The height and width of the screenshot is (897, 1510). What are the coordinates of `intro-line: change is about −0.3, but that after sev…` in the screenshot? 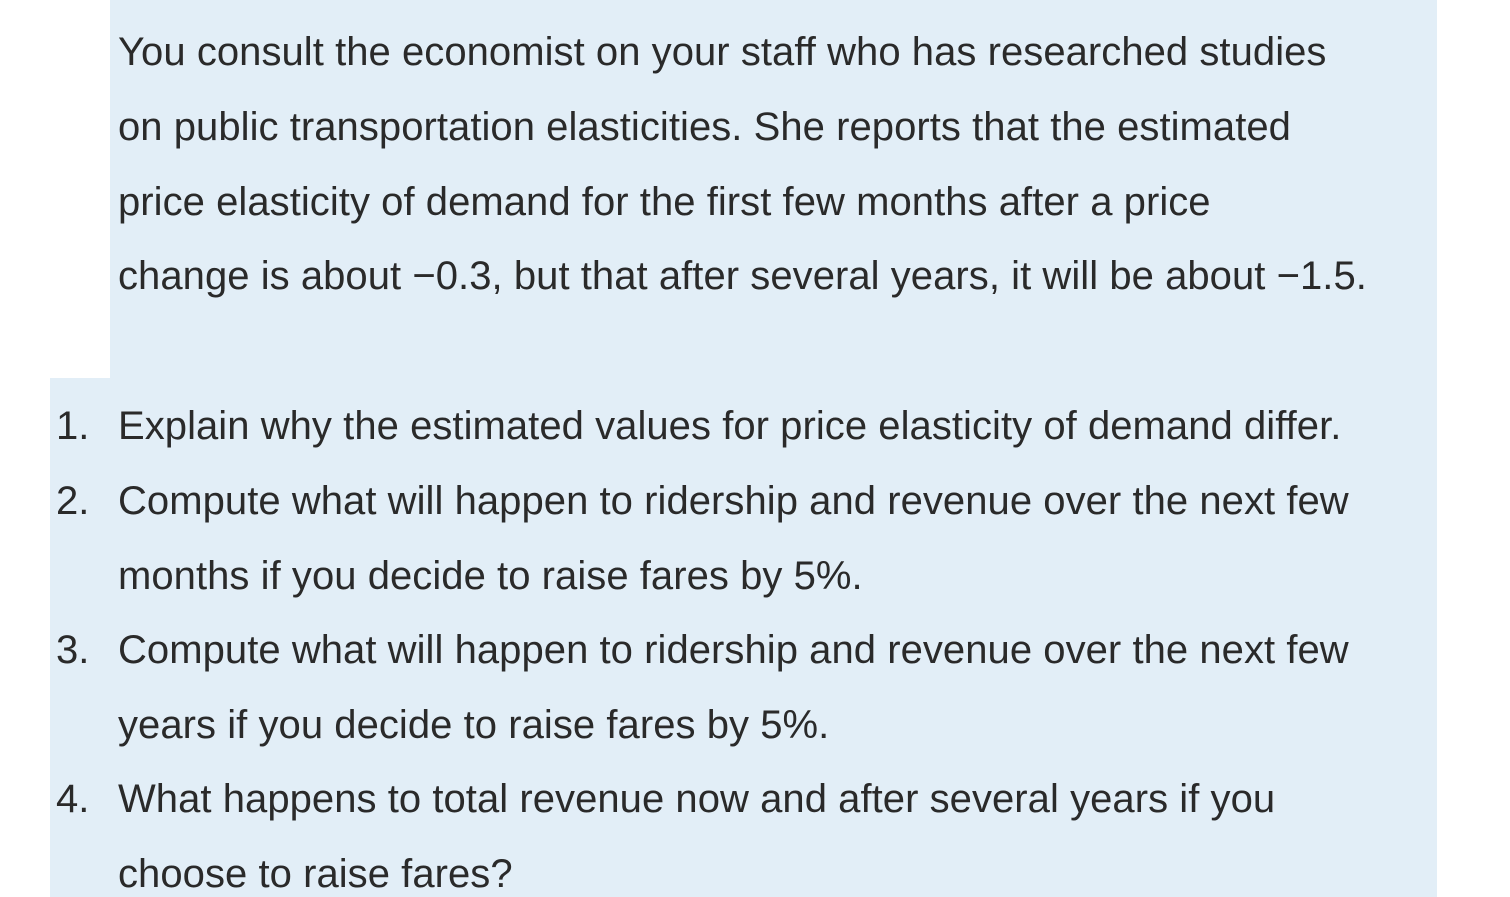 It's located at (742, 276).